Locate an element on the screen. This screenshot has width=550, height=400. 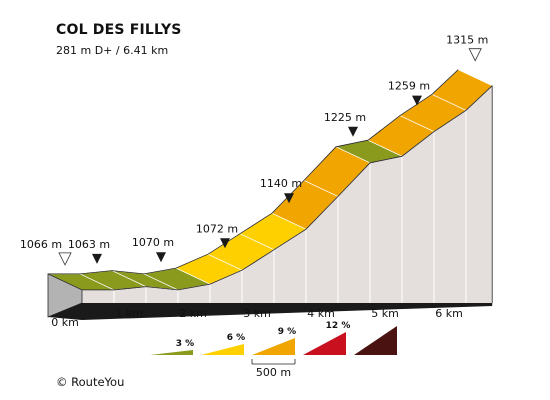
km-tick-label: 6 km is located at coordinates (449, 313).